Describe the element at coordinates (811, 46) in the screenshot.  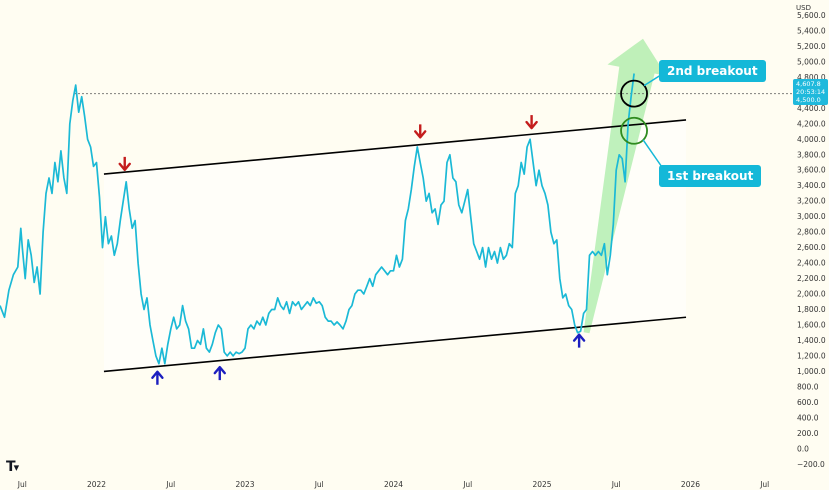
I see `y-tick-label: 5,200.0` at that location.